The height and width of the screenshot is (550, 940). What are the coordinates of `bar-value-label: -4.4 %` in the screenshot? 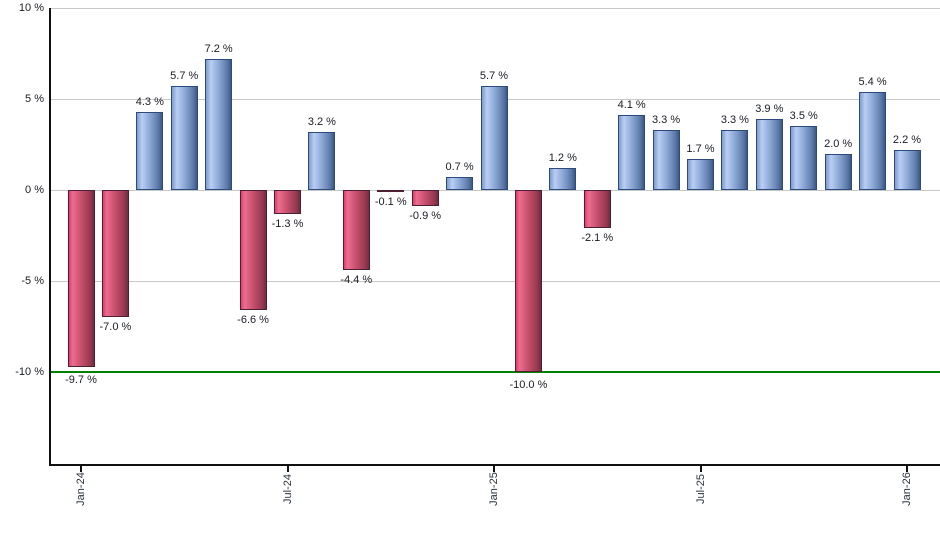 It's located at (356, 280).